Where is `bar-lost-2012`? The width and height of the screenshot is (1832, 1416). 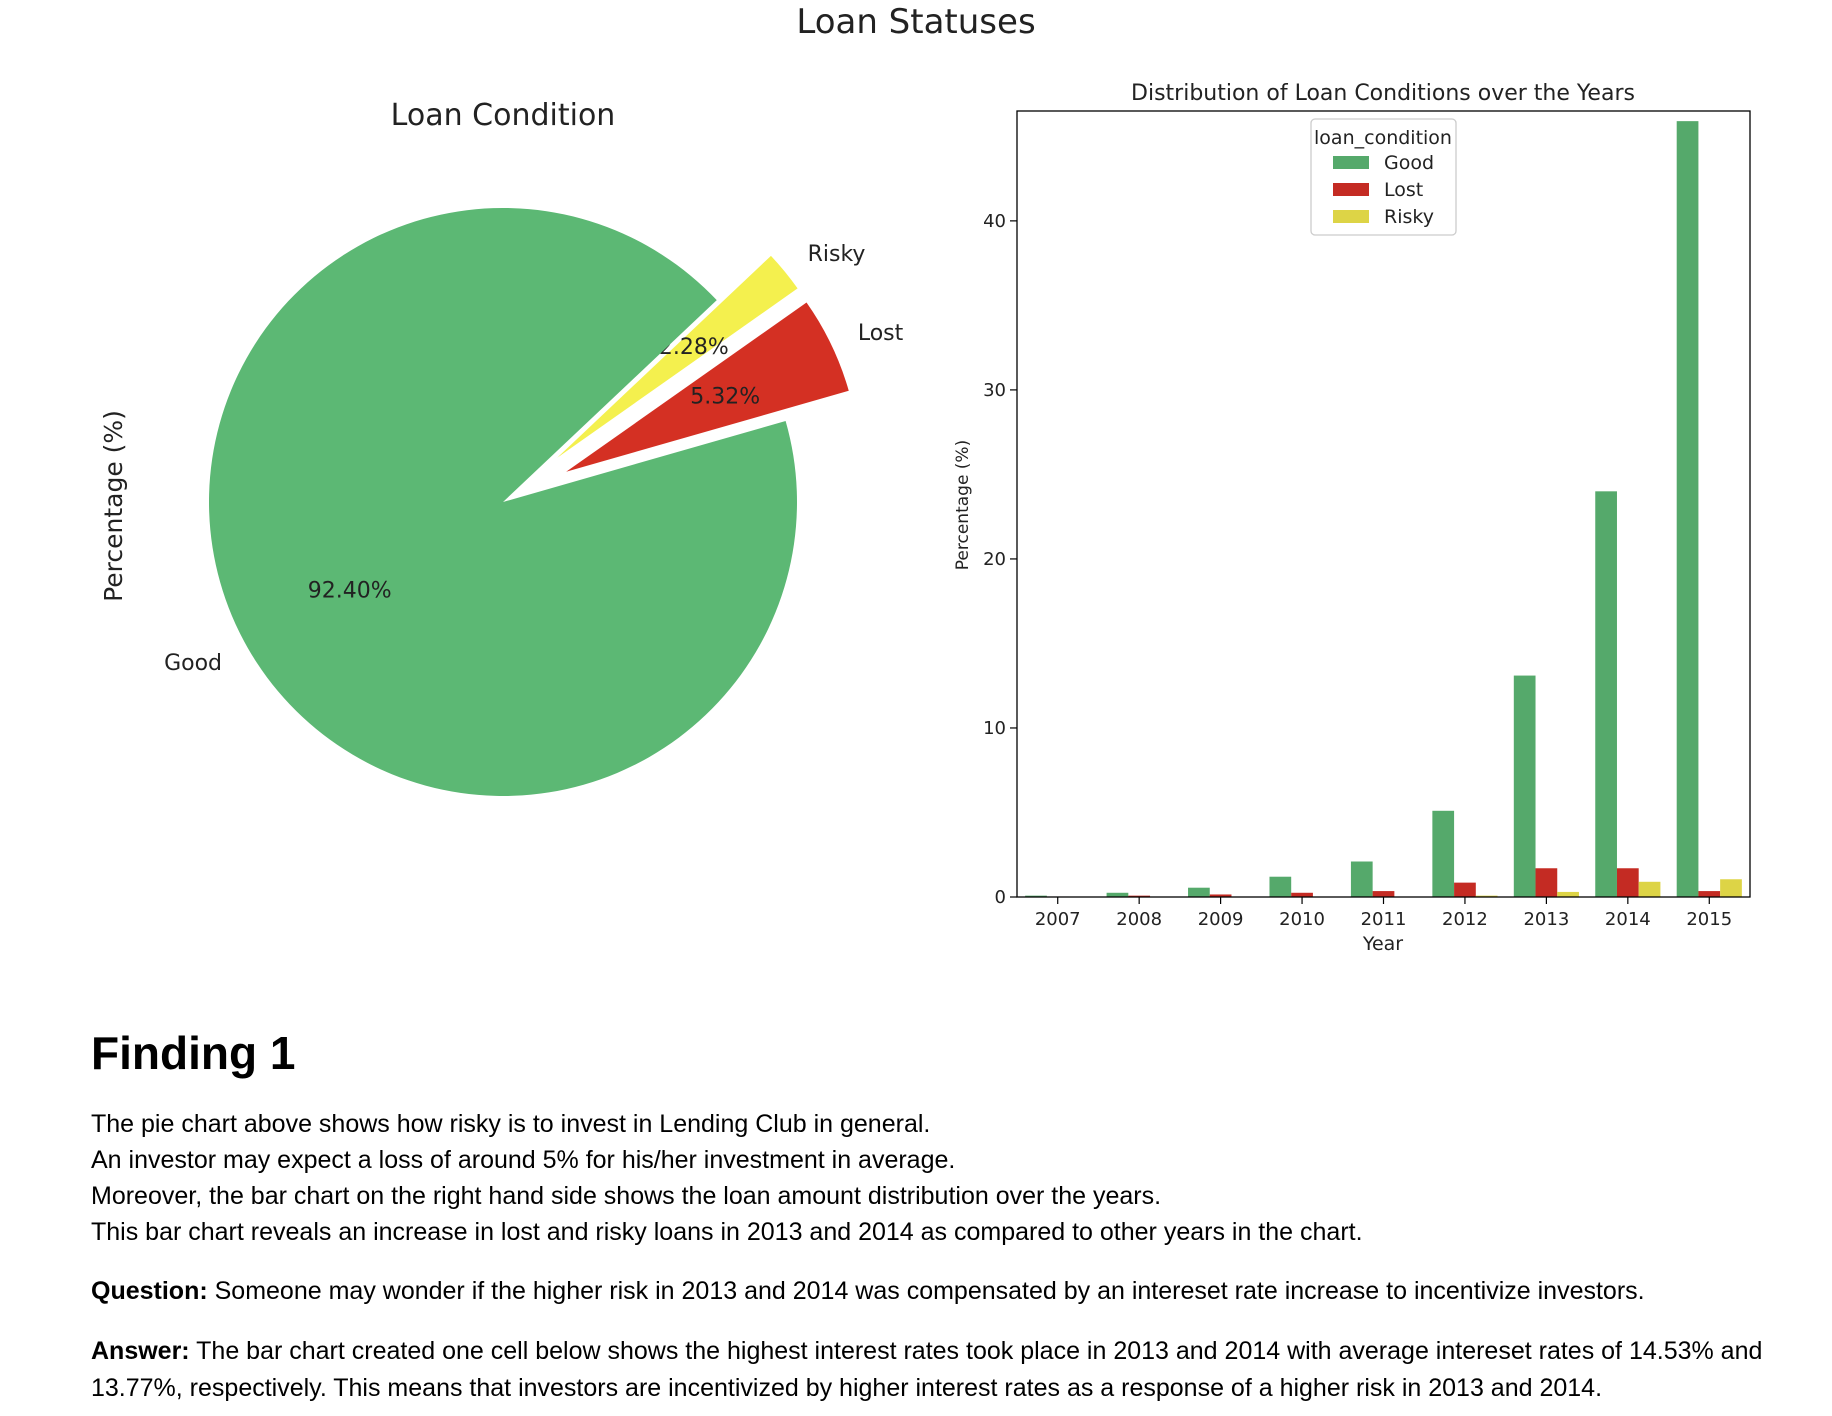 bar-lost-2012 is located at coordinates (1465, 889).